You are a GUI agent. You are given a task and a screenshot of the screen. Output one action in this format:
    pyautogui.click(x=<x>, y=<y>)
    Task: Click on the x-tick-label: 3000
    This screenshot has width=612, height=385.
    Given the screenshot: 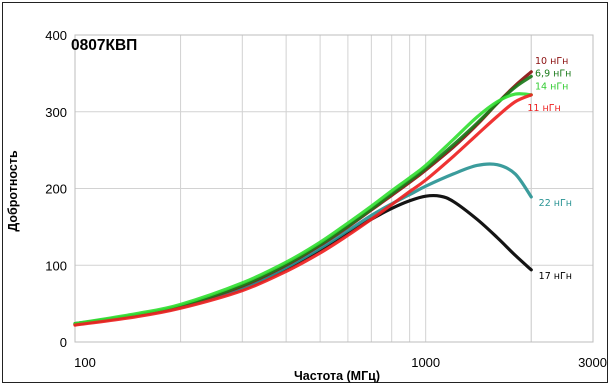 What is the action you would take?
    pyautogui.click(x=592, y=362)
    